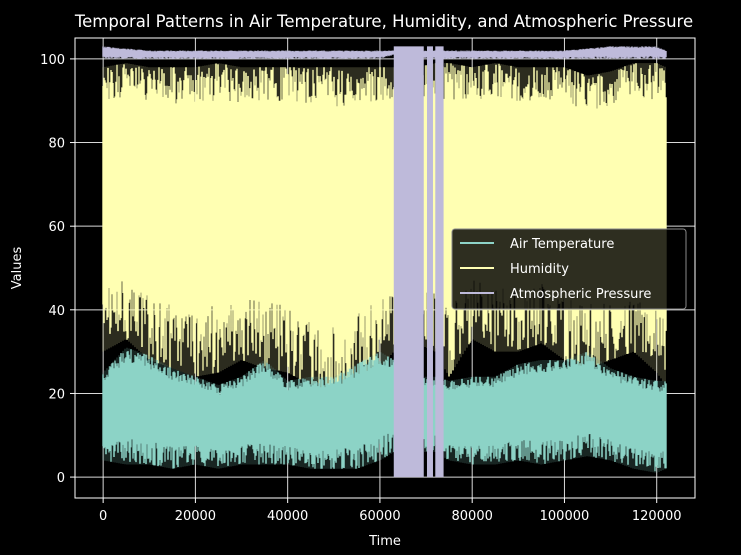  Describe the element at coordinates (52, 60) in the screenshot. I see `y-tick-label: 100` at that location.